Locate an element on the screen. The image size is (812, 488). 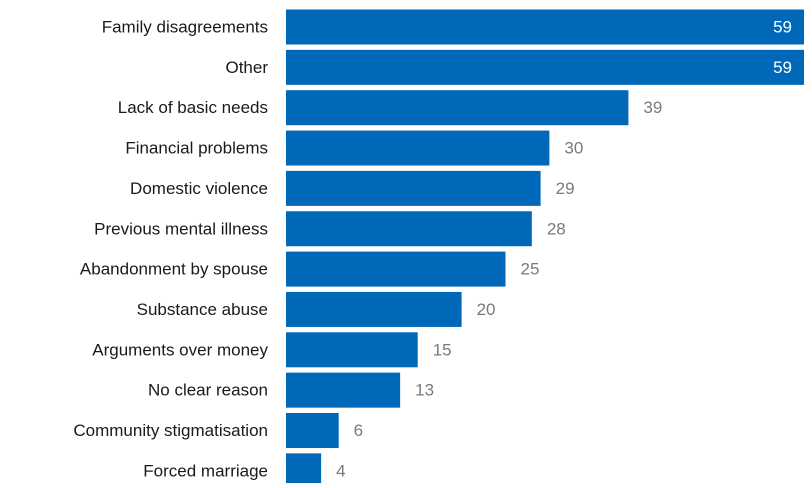
category-label: Previous mental illness is located at coordinates (181, 228).